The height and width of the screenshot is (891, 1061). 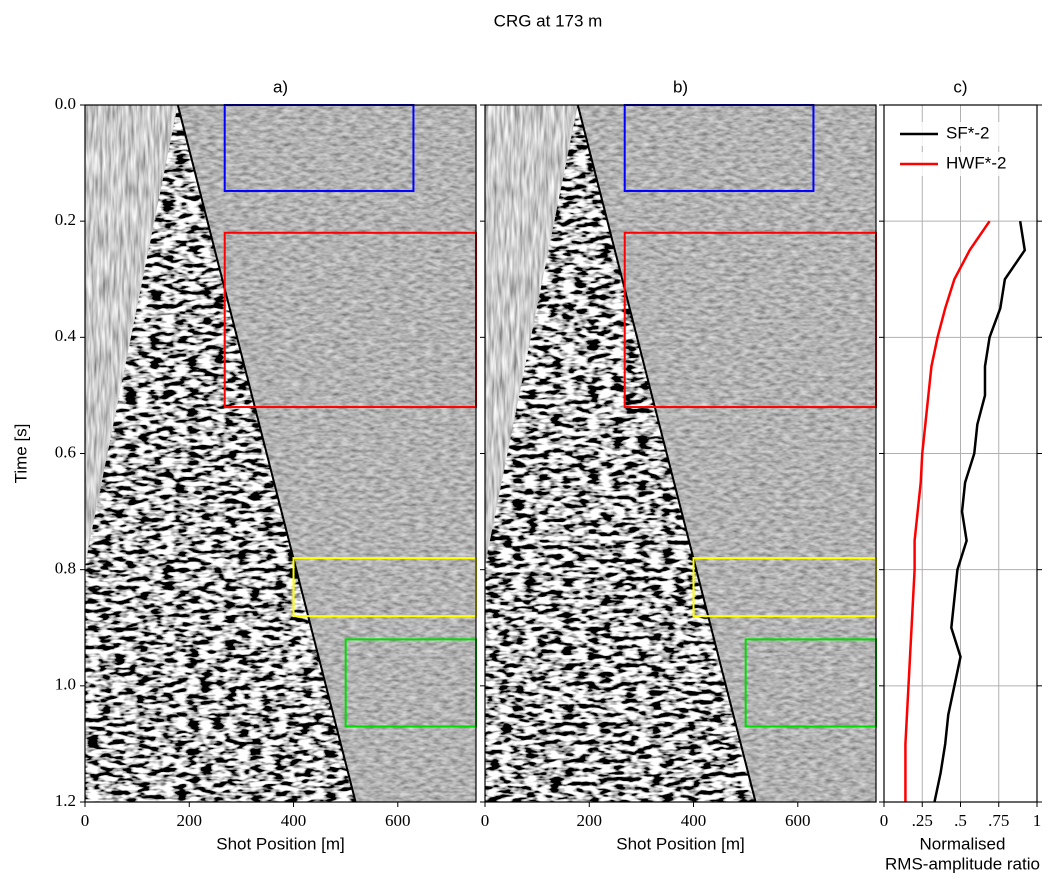 What do you see at coordinates (1037, 820) in the screenshot?
I see `x-tick-label: 1` at bounding box center [1037, 820].